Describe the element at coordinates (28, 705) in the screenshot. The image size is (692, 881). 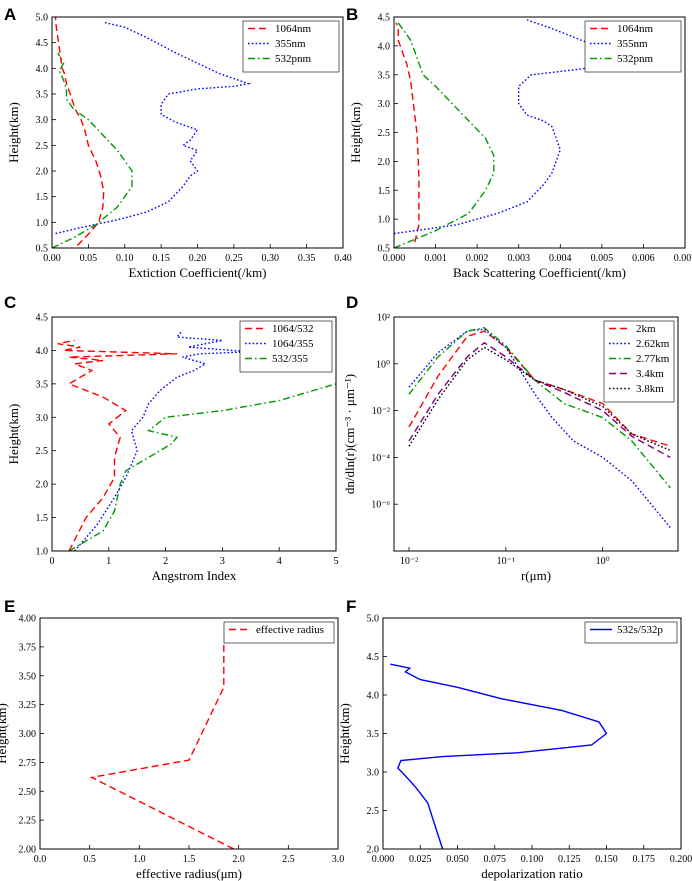
I see `y-tick-label-e-5: 3.25` at that location.